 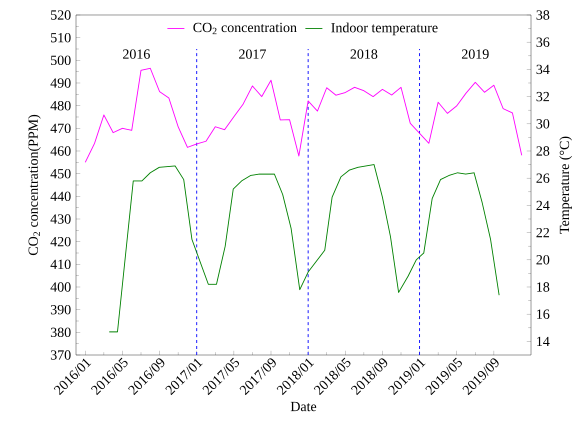 I want to click on annotation: 2019, so click(x=475, y=54).